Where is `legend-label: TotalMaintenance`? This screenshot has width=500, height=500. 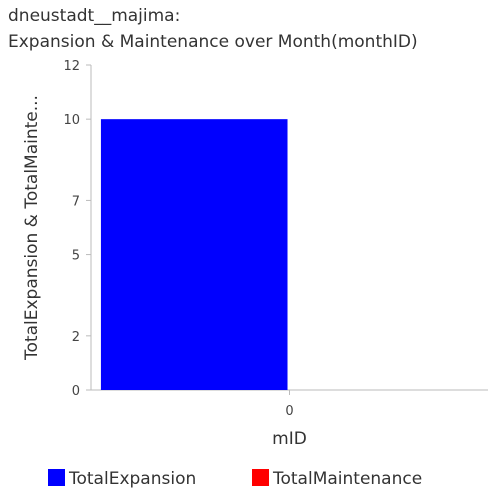
legend-label: TotalMaintenance is located at coordinates (347, 479).